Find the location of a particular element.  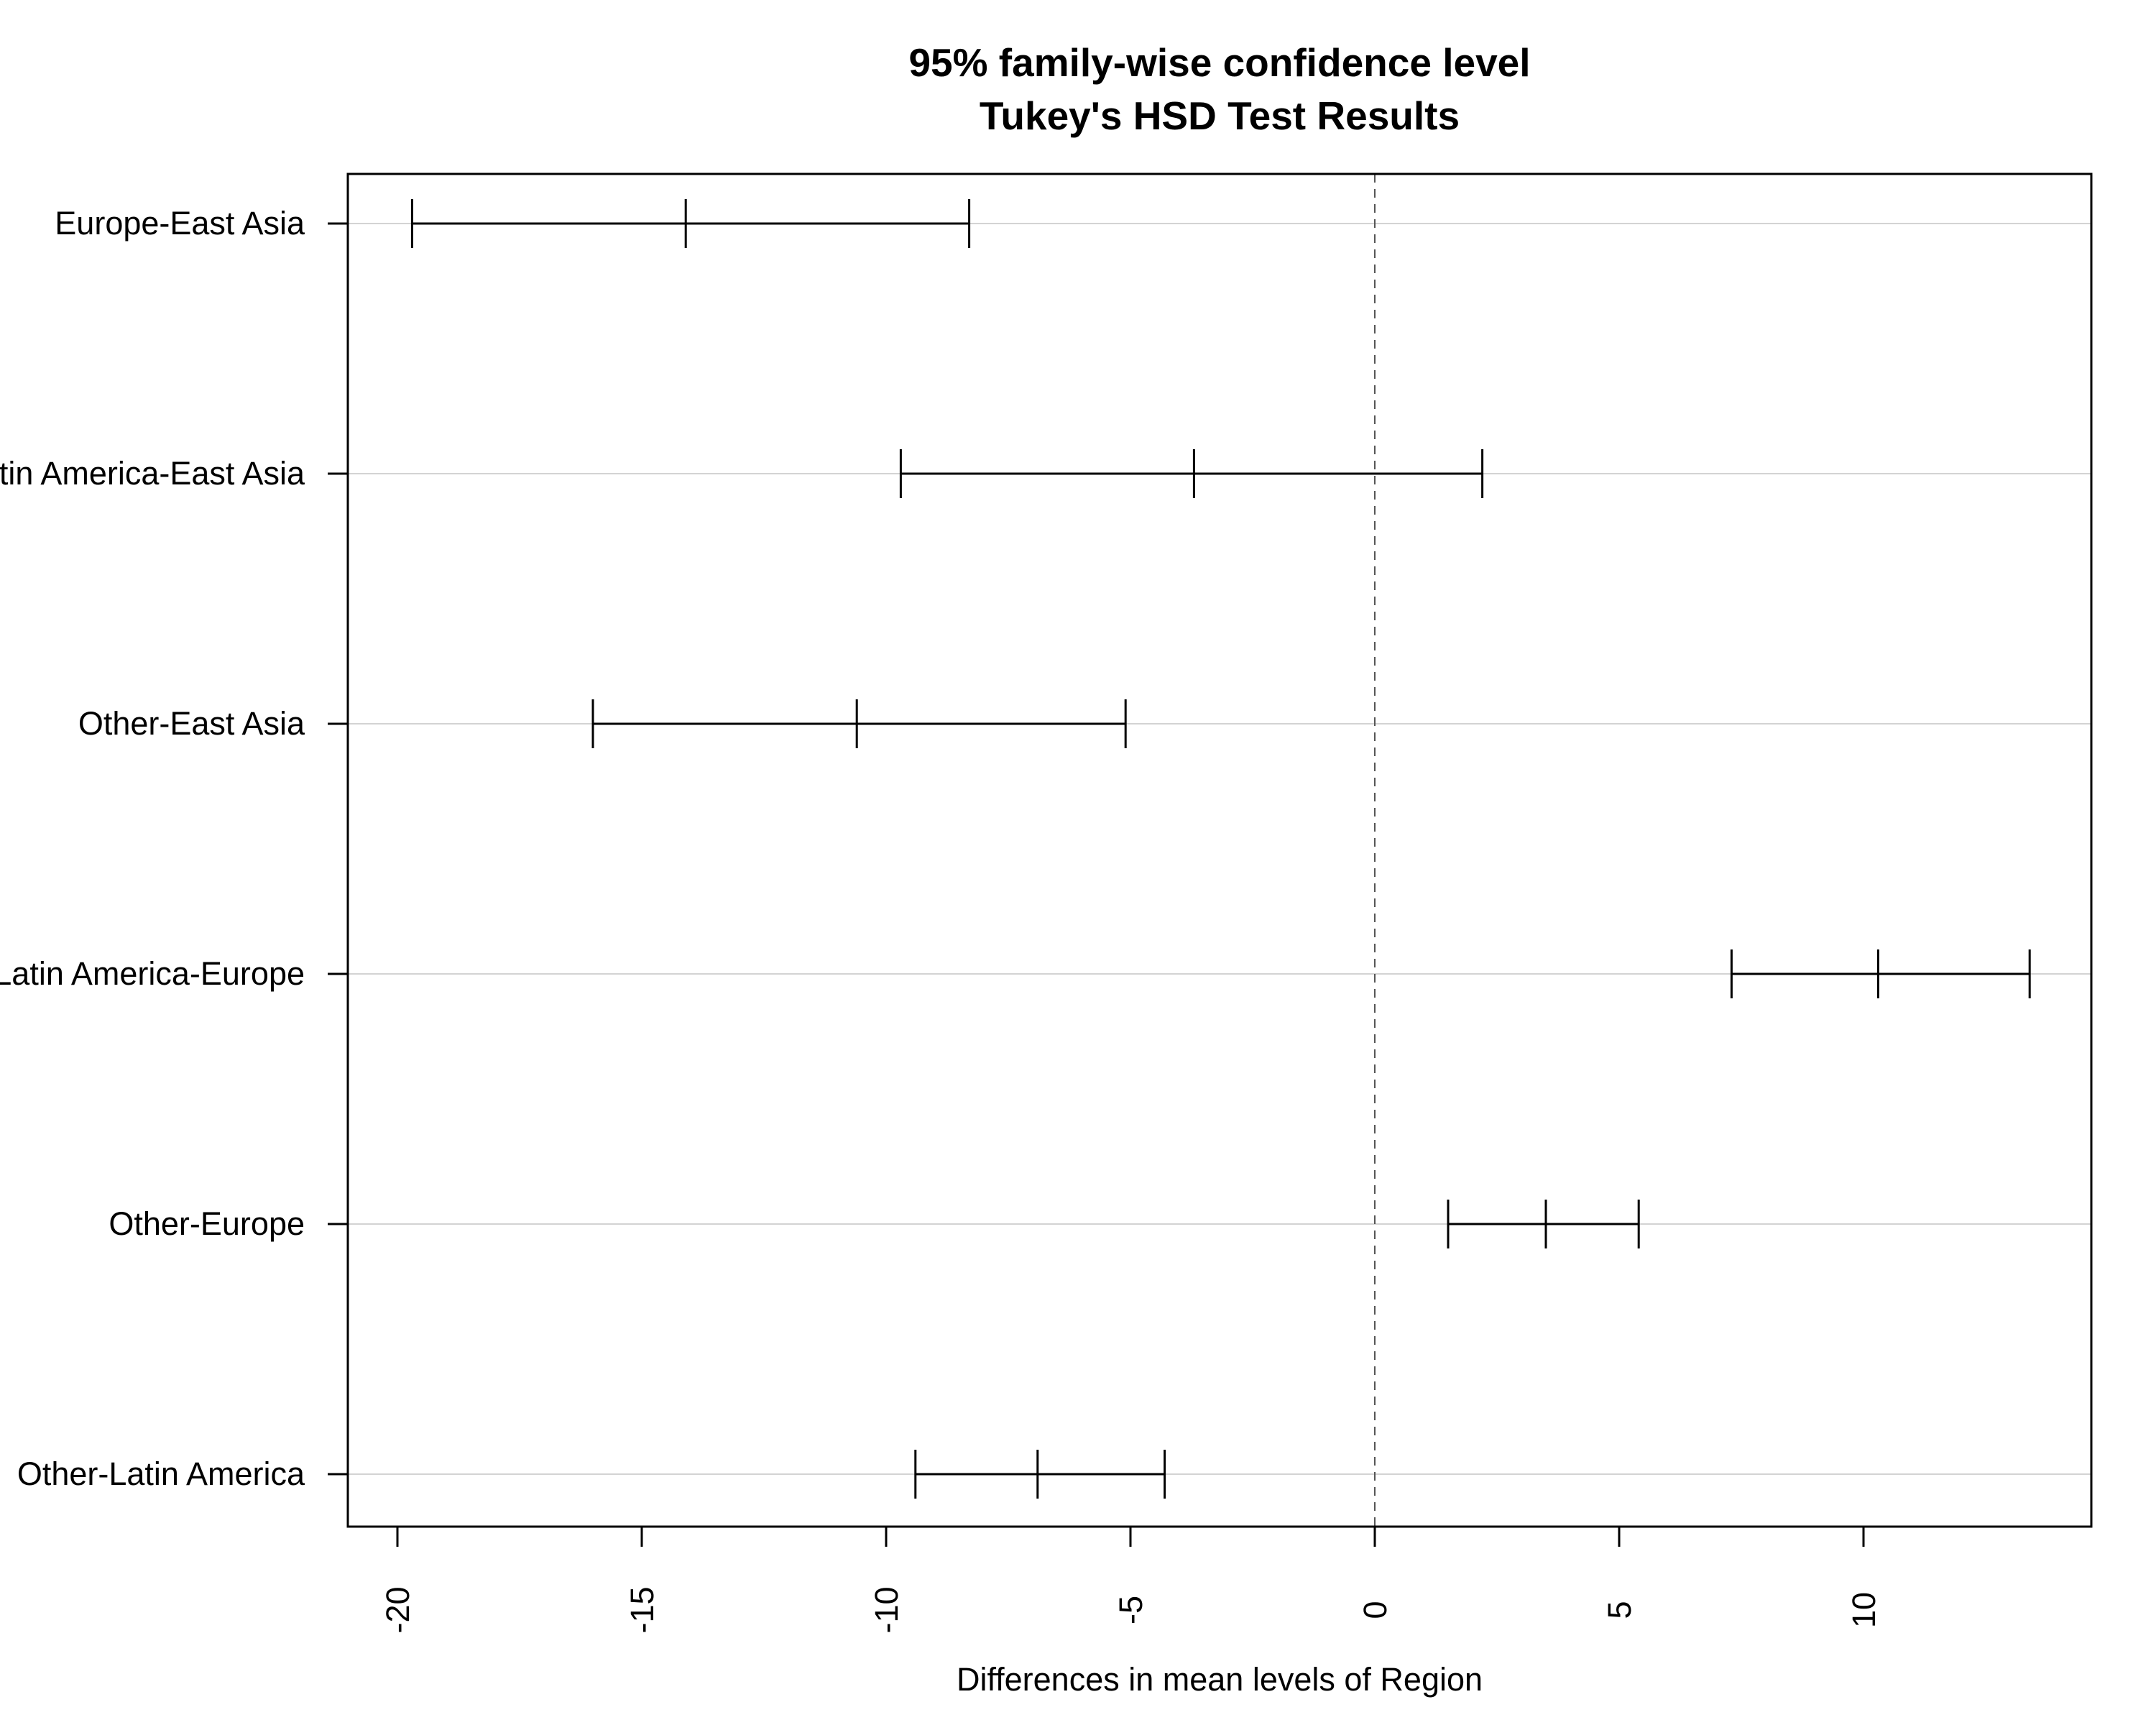

y-tick-label: Other-East Asia is located at coordinates (191, 723).